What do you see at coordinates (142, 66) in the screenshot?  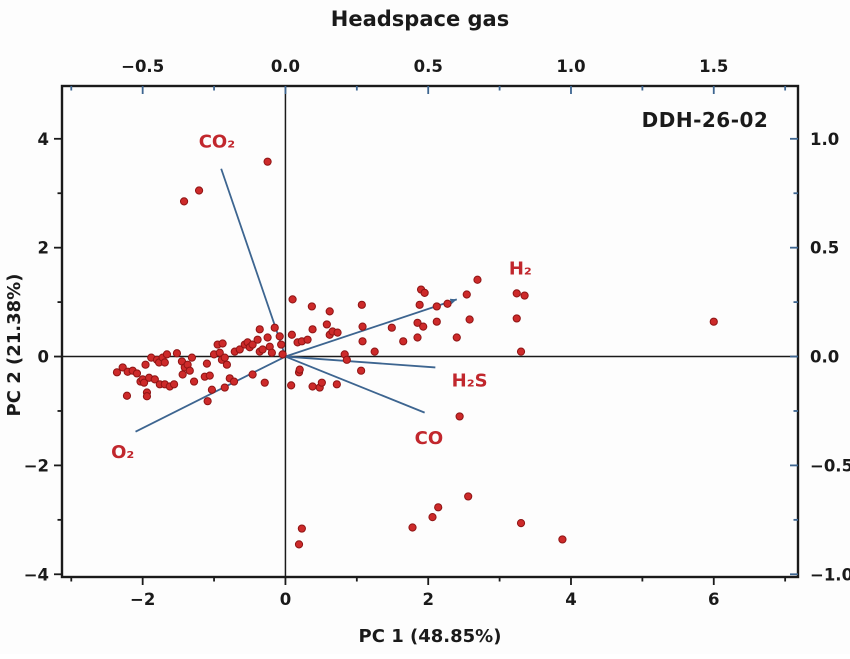 I see `top-axis-tick-label: −0.5` at bounding box center [142, 66].